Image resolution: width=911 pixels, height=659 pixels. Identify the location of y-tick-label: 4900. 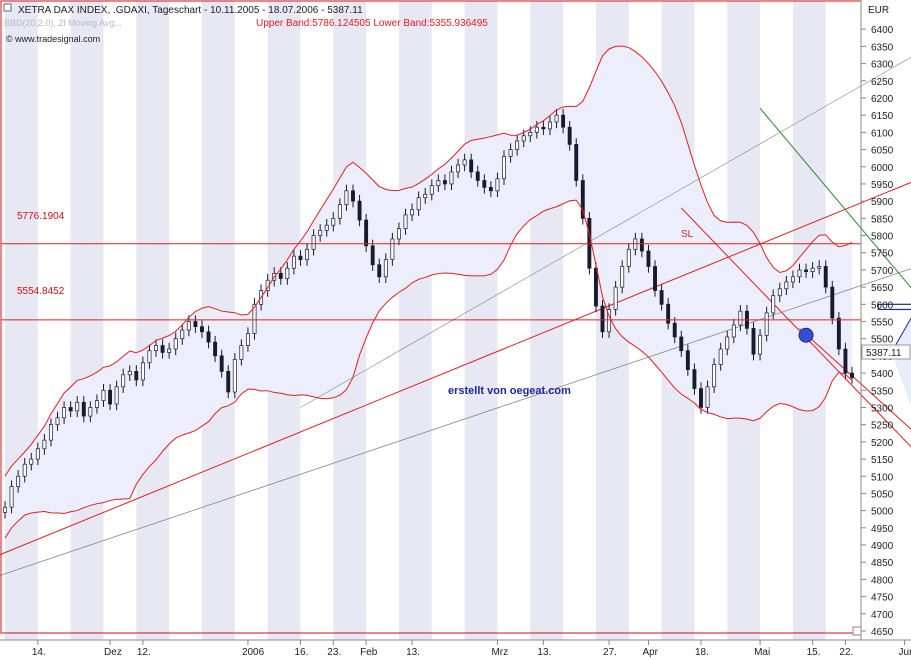
(882, 546).